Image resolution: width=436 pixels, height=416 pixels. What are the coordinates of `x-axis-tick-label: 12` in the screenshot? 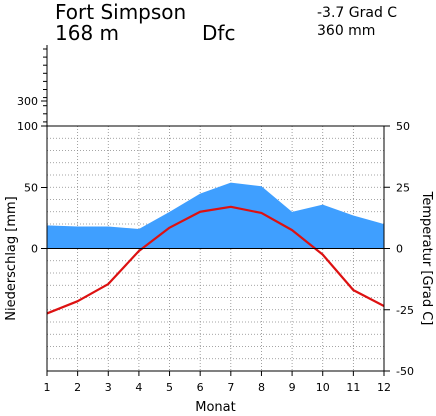 It's located at (384, 387).